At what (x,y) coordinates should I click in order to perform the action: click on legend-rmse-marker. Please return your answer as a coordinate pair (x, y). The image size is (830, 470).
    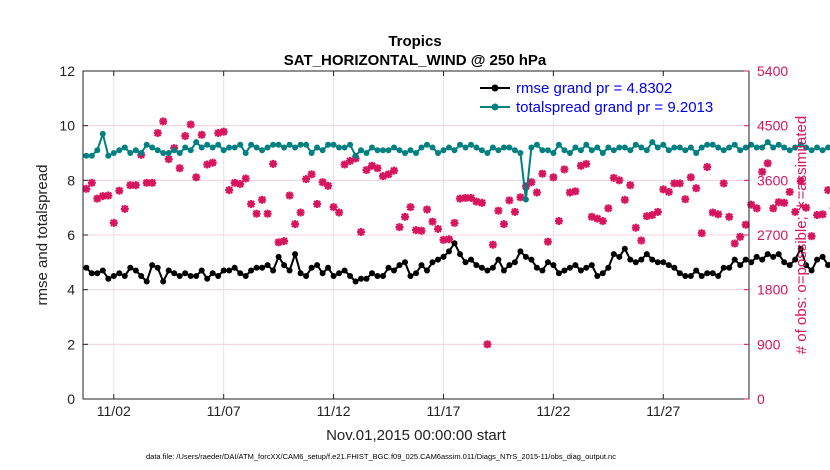
    Looking at the image, I should click on (495, 88).